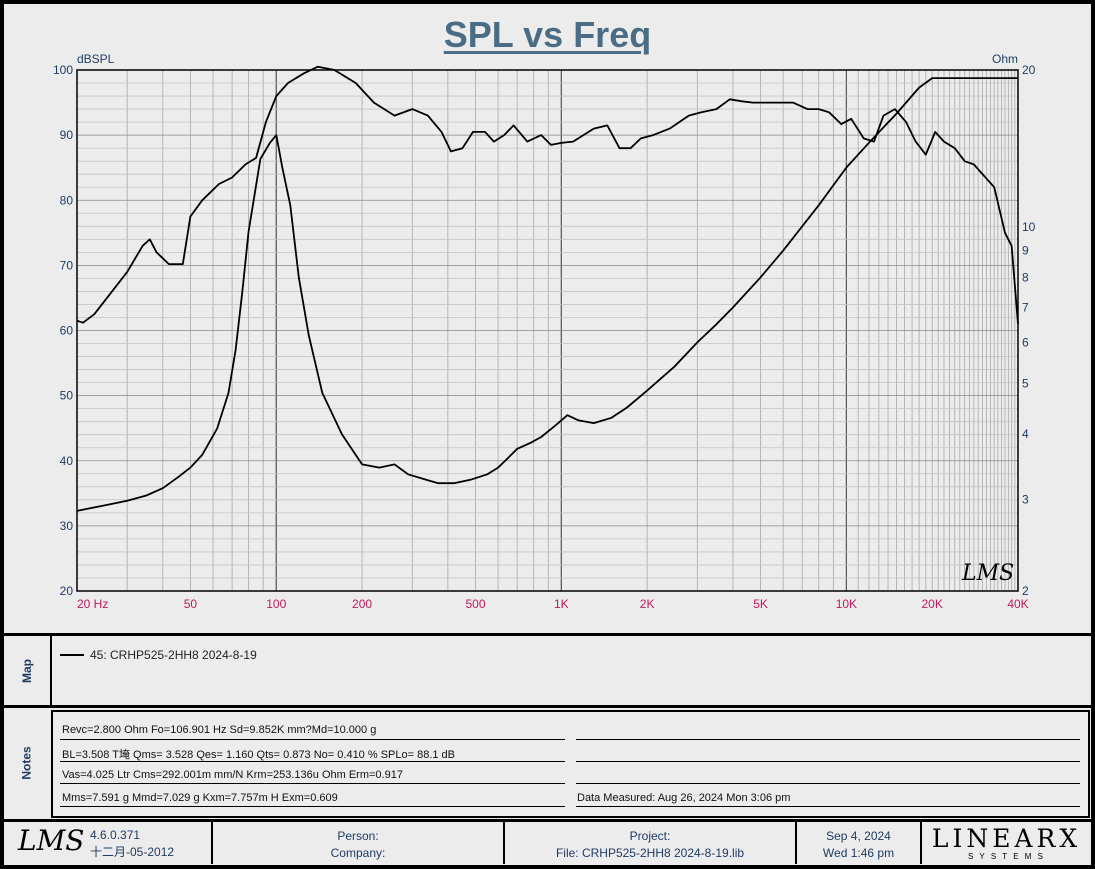 This screenshot has height=869, width=1095. I want to click on y-tick-label-right: 3, so click(1025, 499).